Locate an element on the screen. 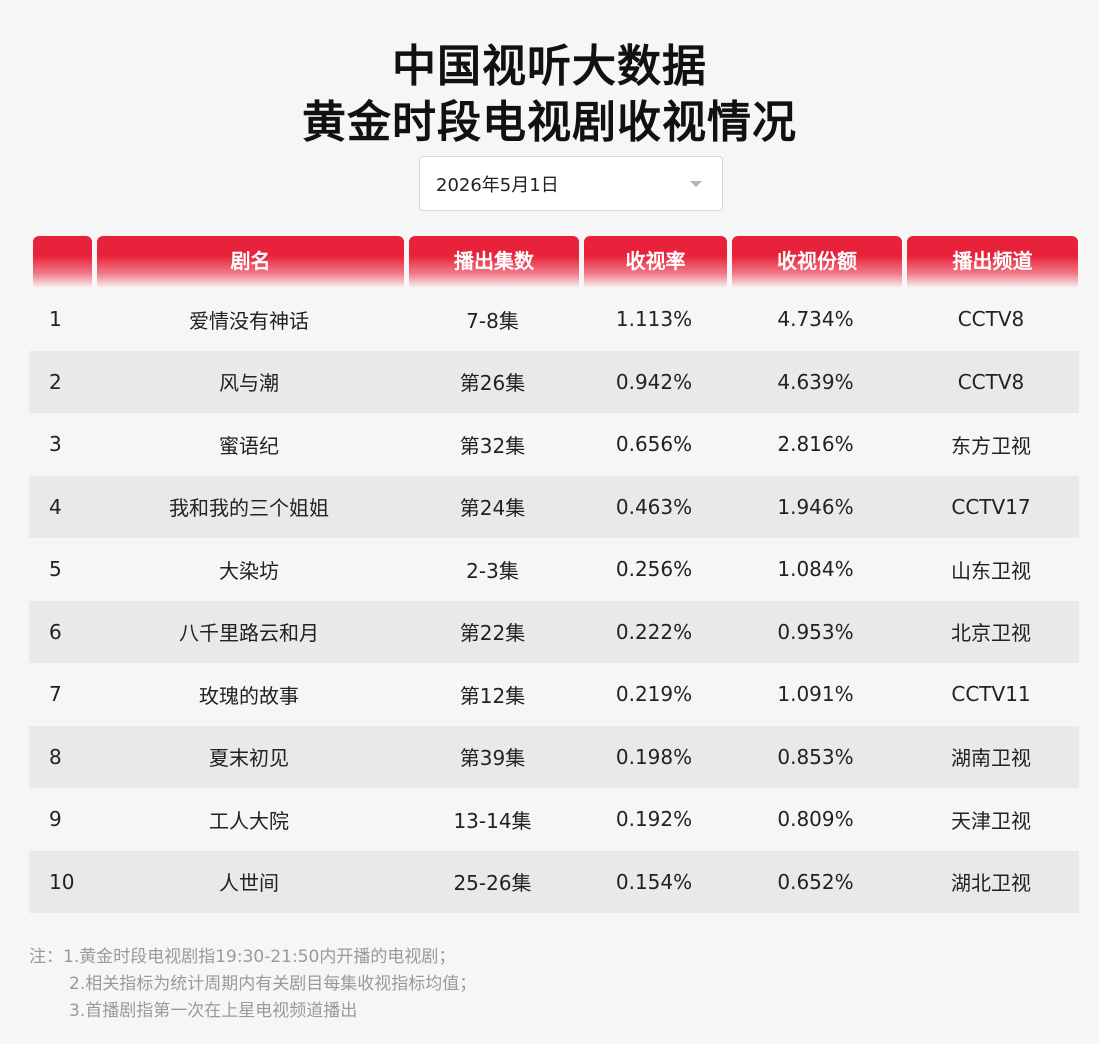 The height and width of the screenshot is (1044, 1099). cell-name: 八千里路云和月 is located at coordinates (249, 633).